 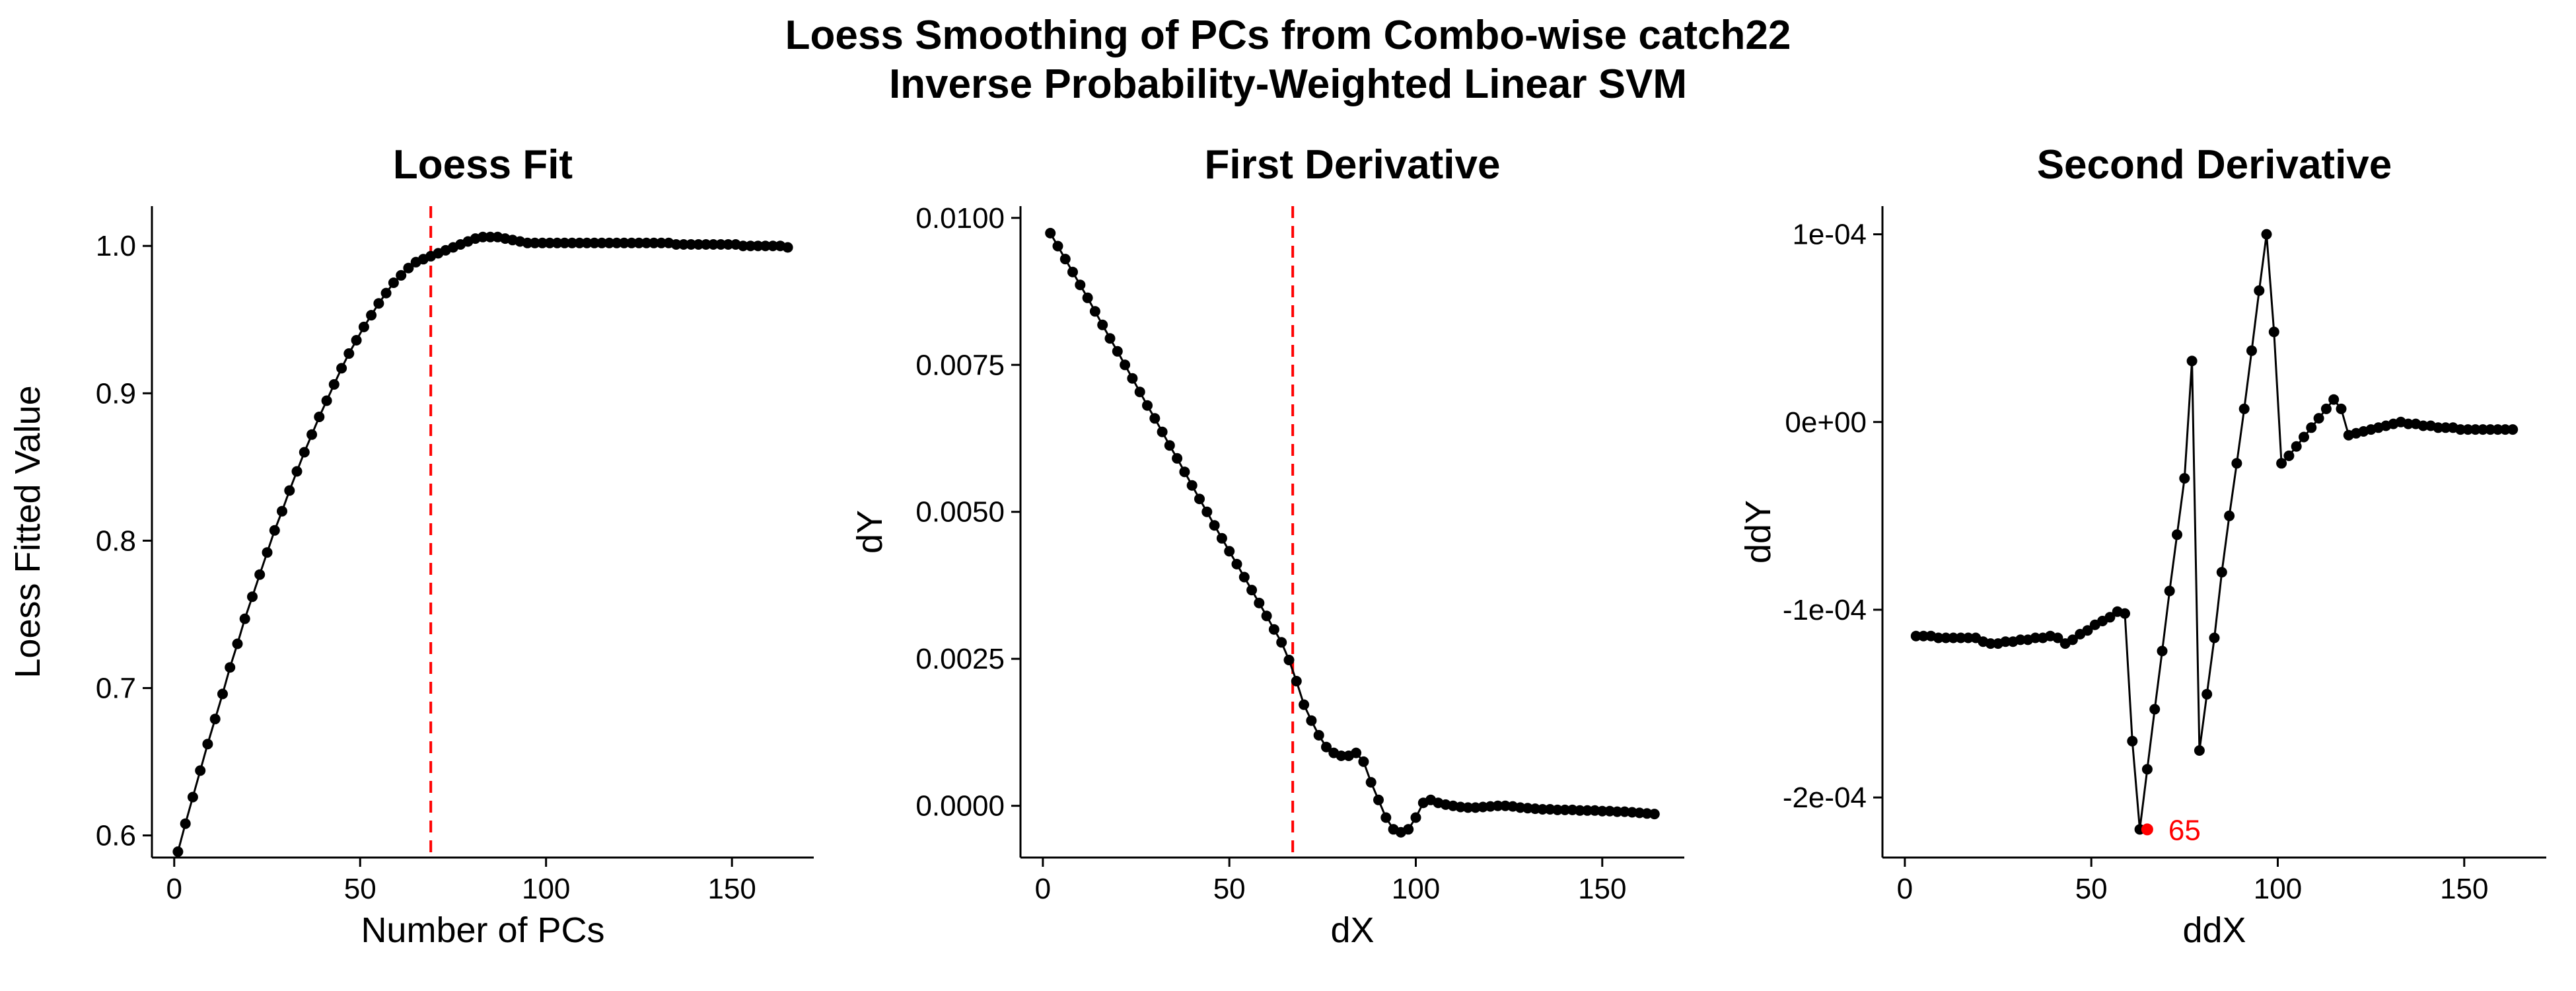 I want to click on highlight-label: 65, so click(x=2184, y=830).